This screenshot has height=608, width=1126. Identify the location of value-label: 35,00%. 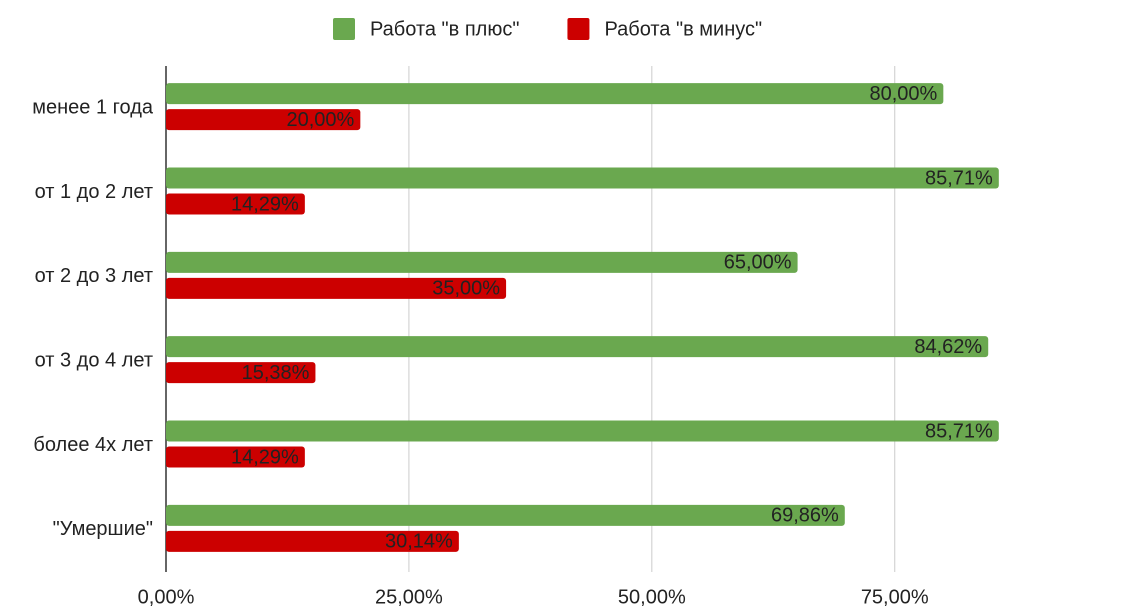
(466, 289).